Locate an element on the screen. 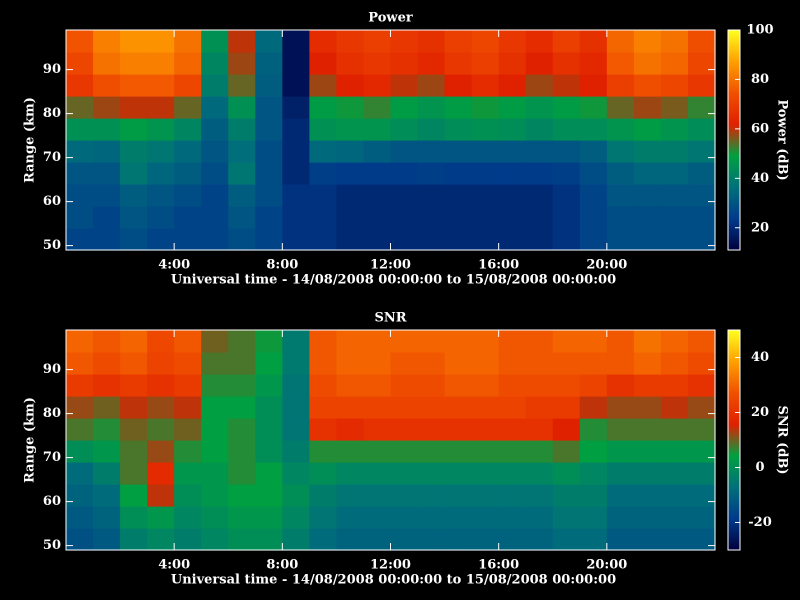  y-axis-label: Range (km) is located at coordinates (30, 140).